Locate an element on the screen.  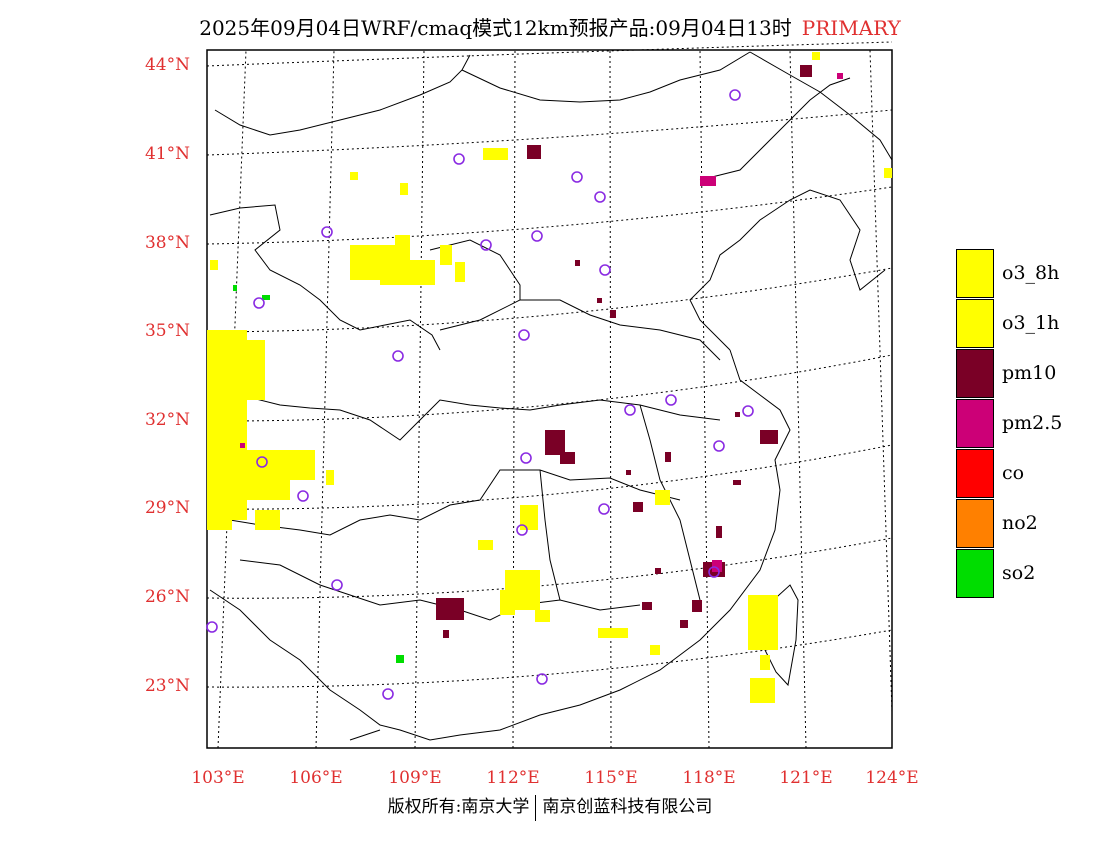
legend-label: o3_1h is located at coordinates (1031, 323).